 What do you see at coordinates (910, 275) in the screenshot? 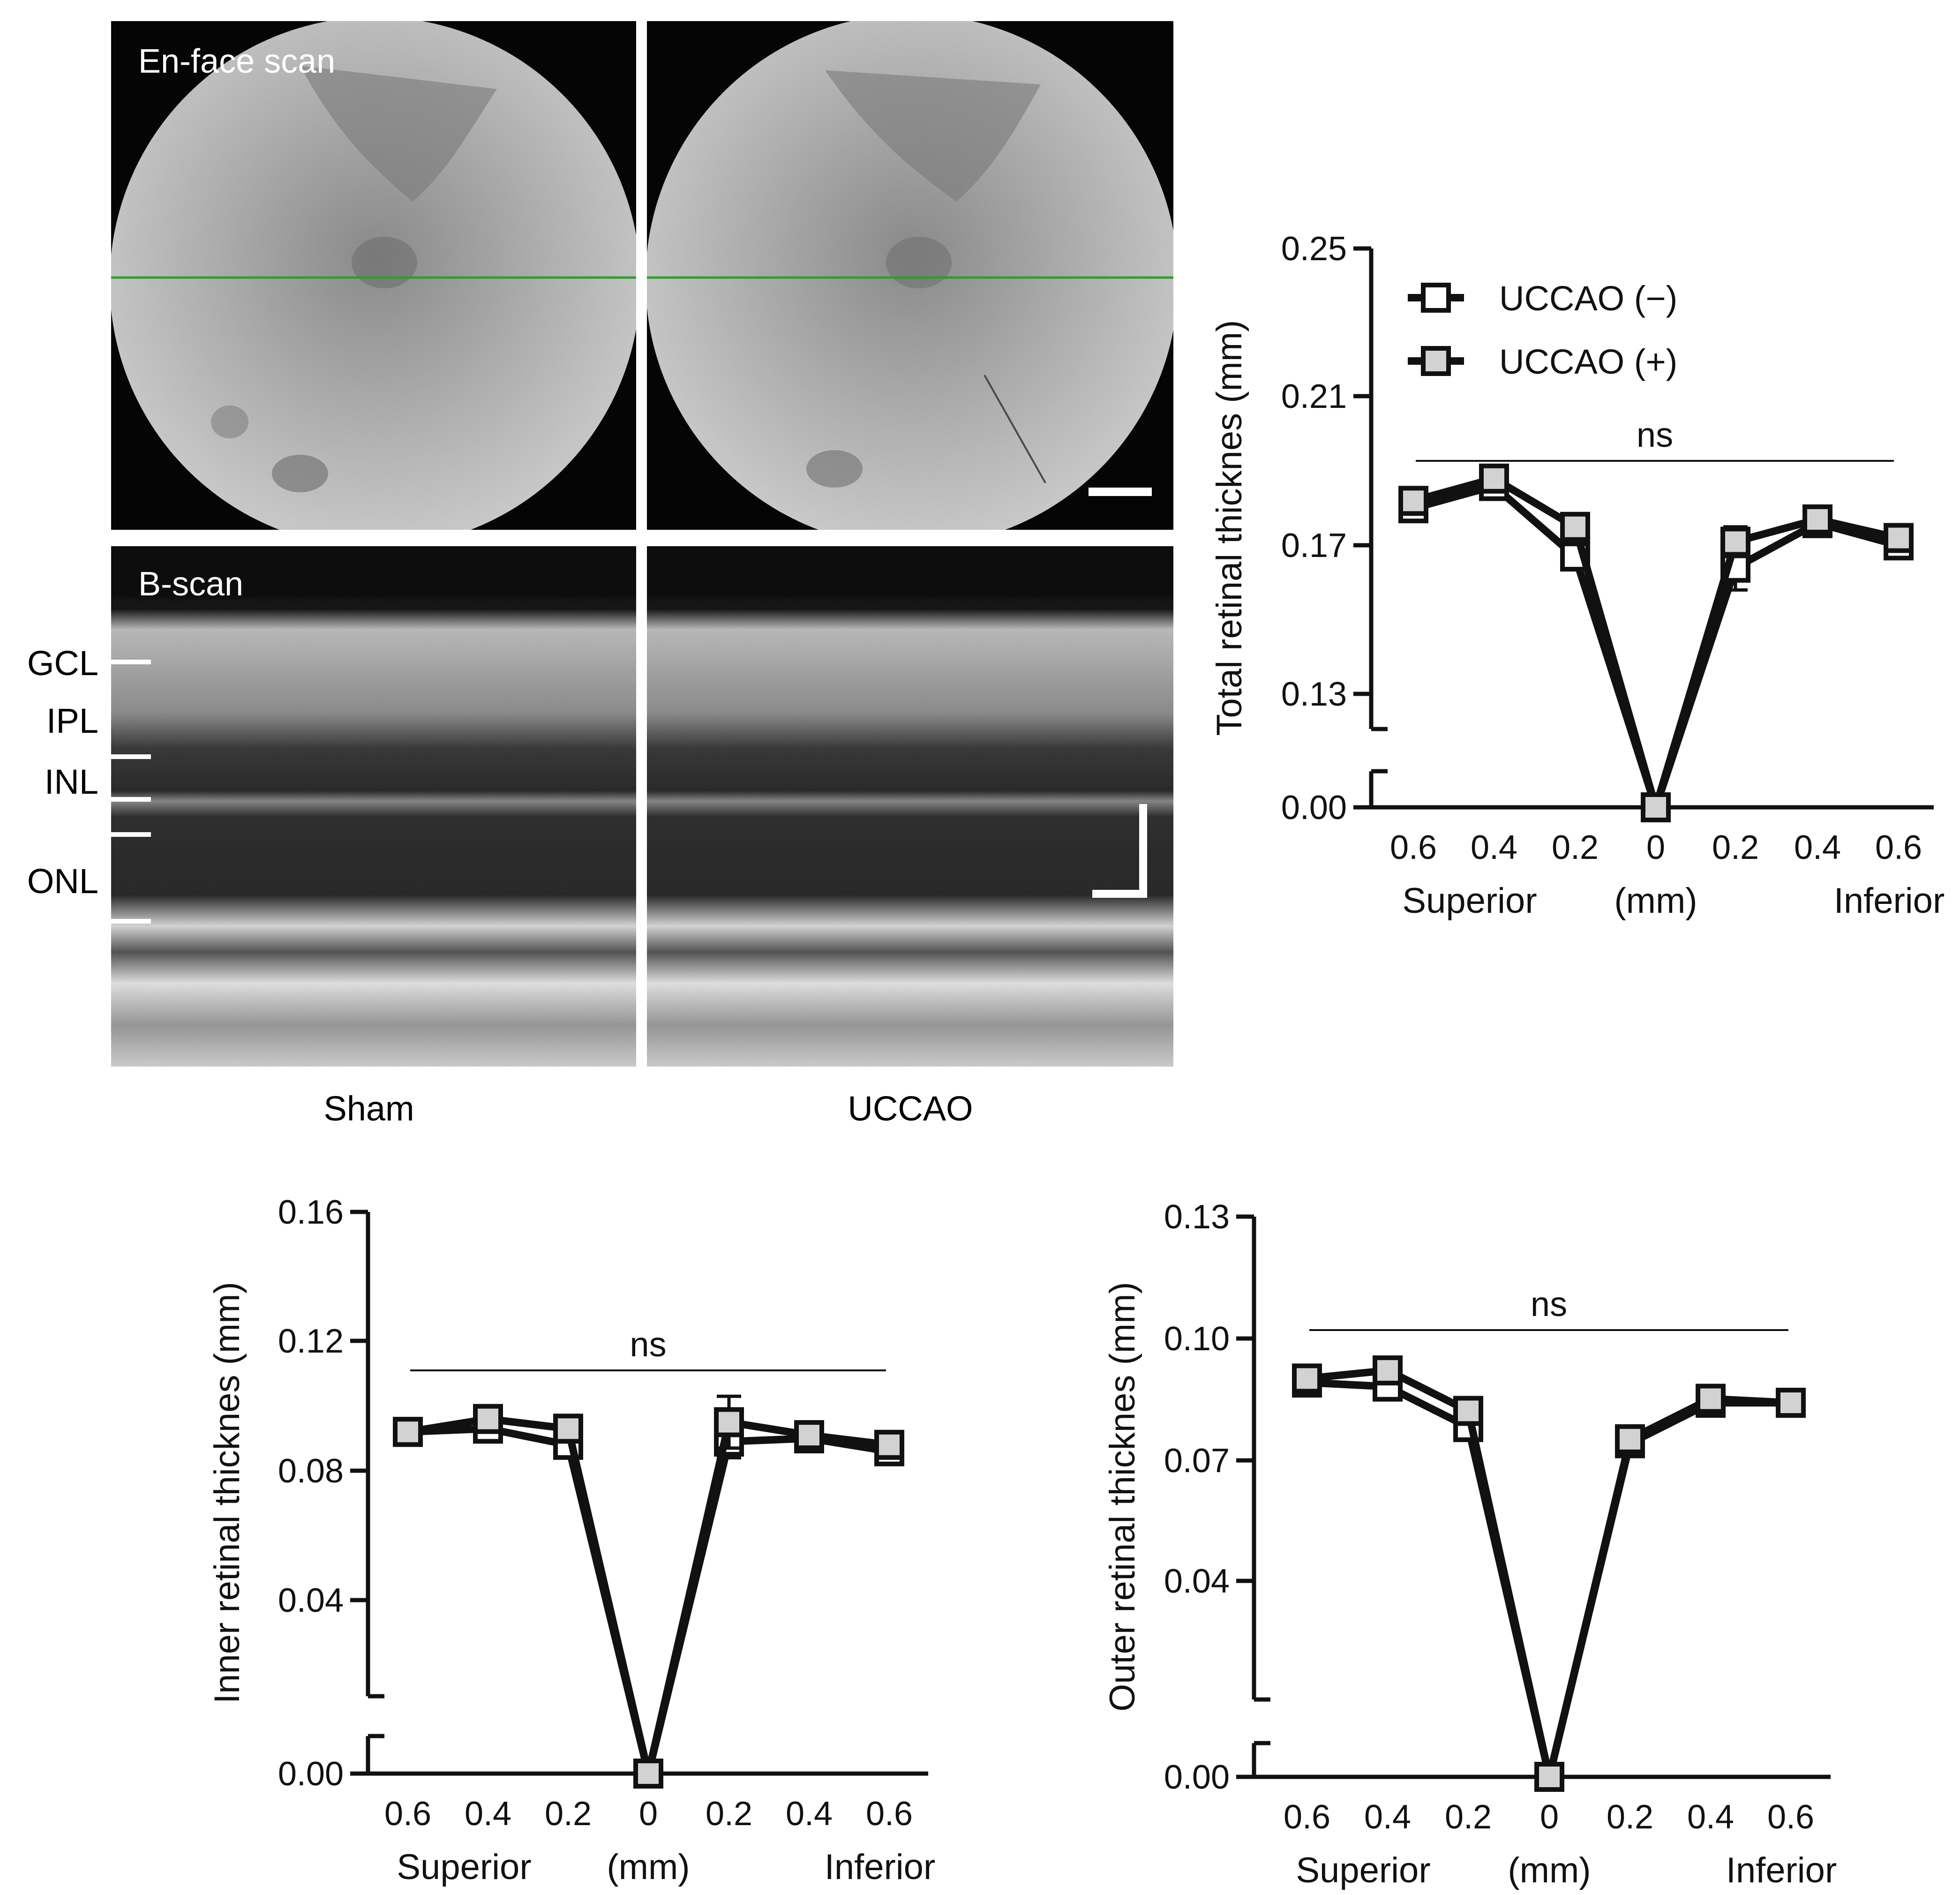
I see `enface-image-uccao` at bounding box center [910, 275].